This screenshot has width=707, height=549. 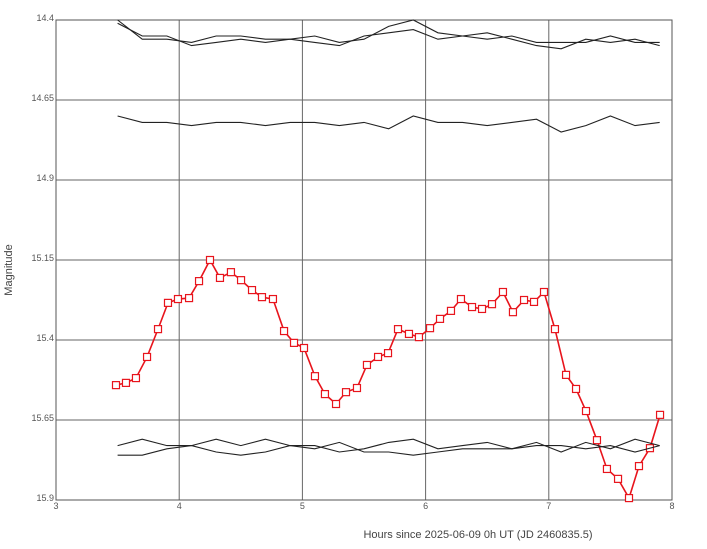 I want to click on x-tick-label: 3, so click(x=55, y=506).